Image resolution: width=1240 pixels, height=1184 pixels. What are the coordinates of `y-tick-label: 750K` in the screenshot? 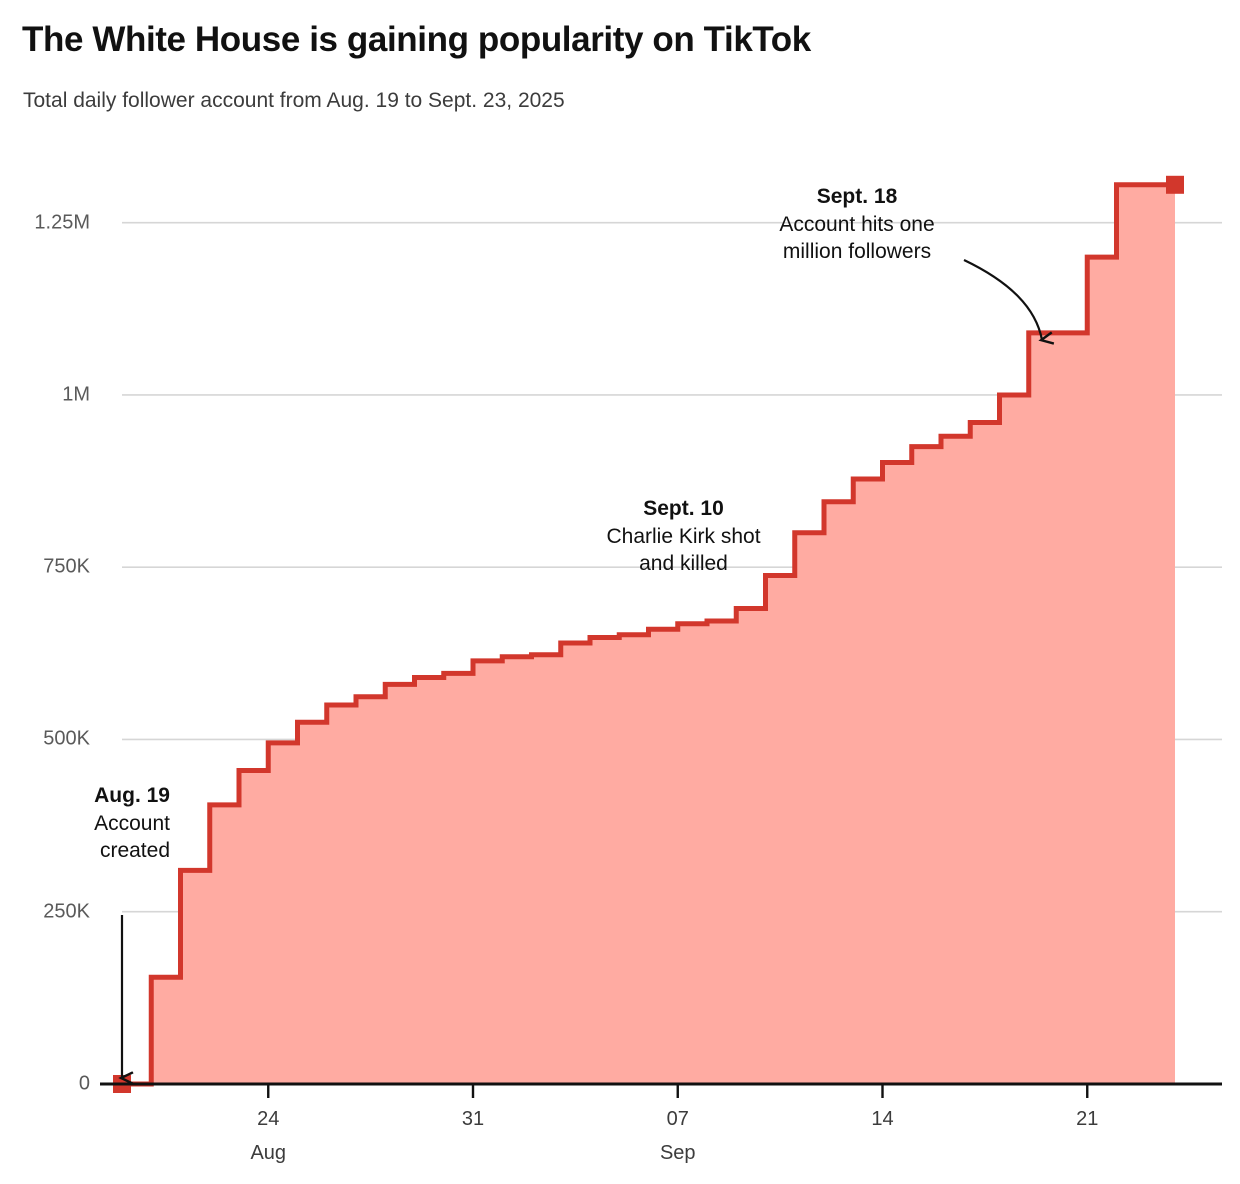 It's located at (66, 566).